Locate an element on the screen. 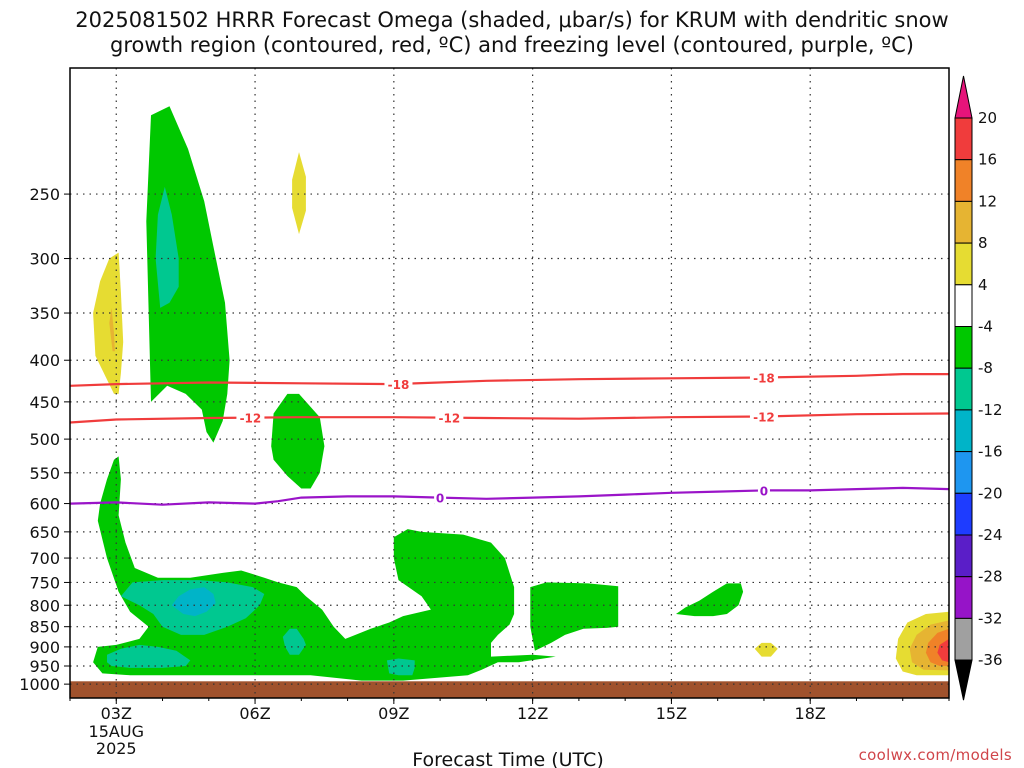  y-tick-label-850: 850 is located at coordinates (44, 627).